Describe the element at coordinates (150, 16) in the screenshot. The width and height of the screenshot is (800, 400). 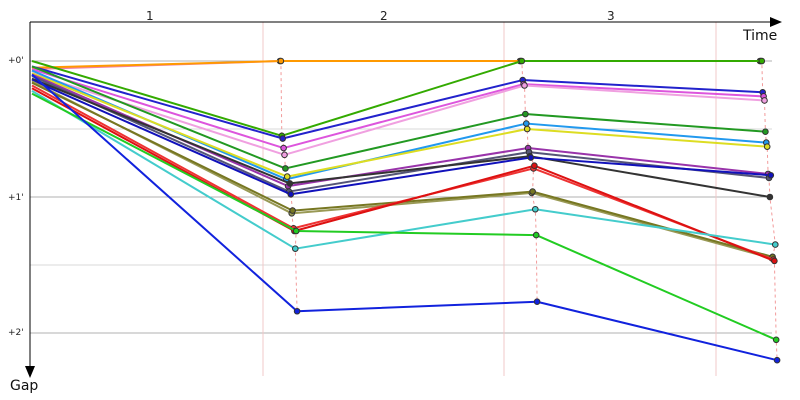
I see `lap-label-1: 1` at that location.